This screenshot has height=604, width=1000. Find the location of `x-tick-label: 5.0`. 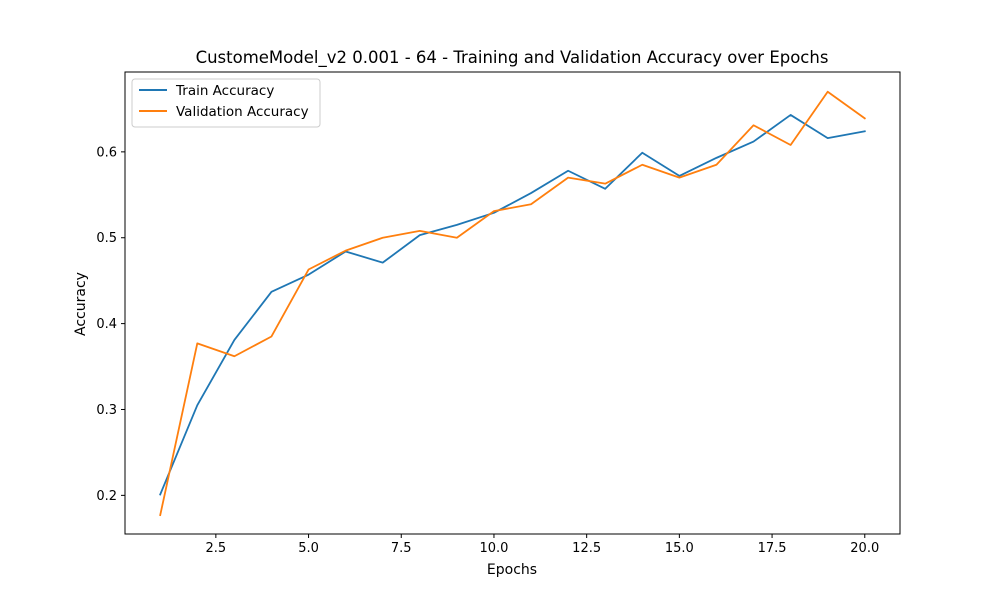

x-tick-label: 5.0 is located at coordinates (308, 548).